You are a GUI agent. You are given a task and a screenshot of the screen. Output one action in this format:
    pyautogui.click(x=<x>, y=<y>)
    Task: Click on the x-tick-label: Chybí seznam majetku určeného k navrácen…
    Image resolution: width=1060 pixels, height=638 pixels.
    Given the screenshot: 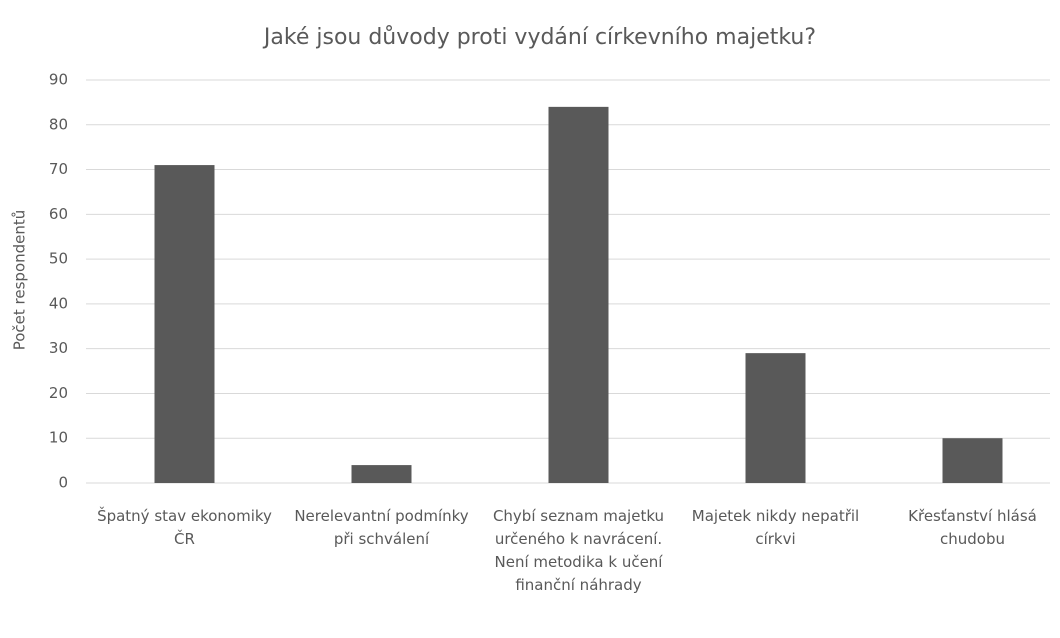 What is the action you would take?
    pyautogui.click(x=578, y=550)
    